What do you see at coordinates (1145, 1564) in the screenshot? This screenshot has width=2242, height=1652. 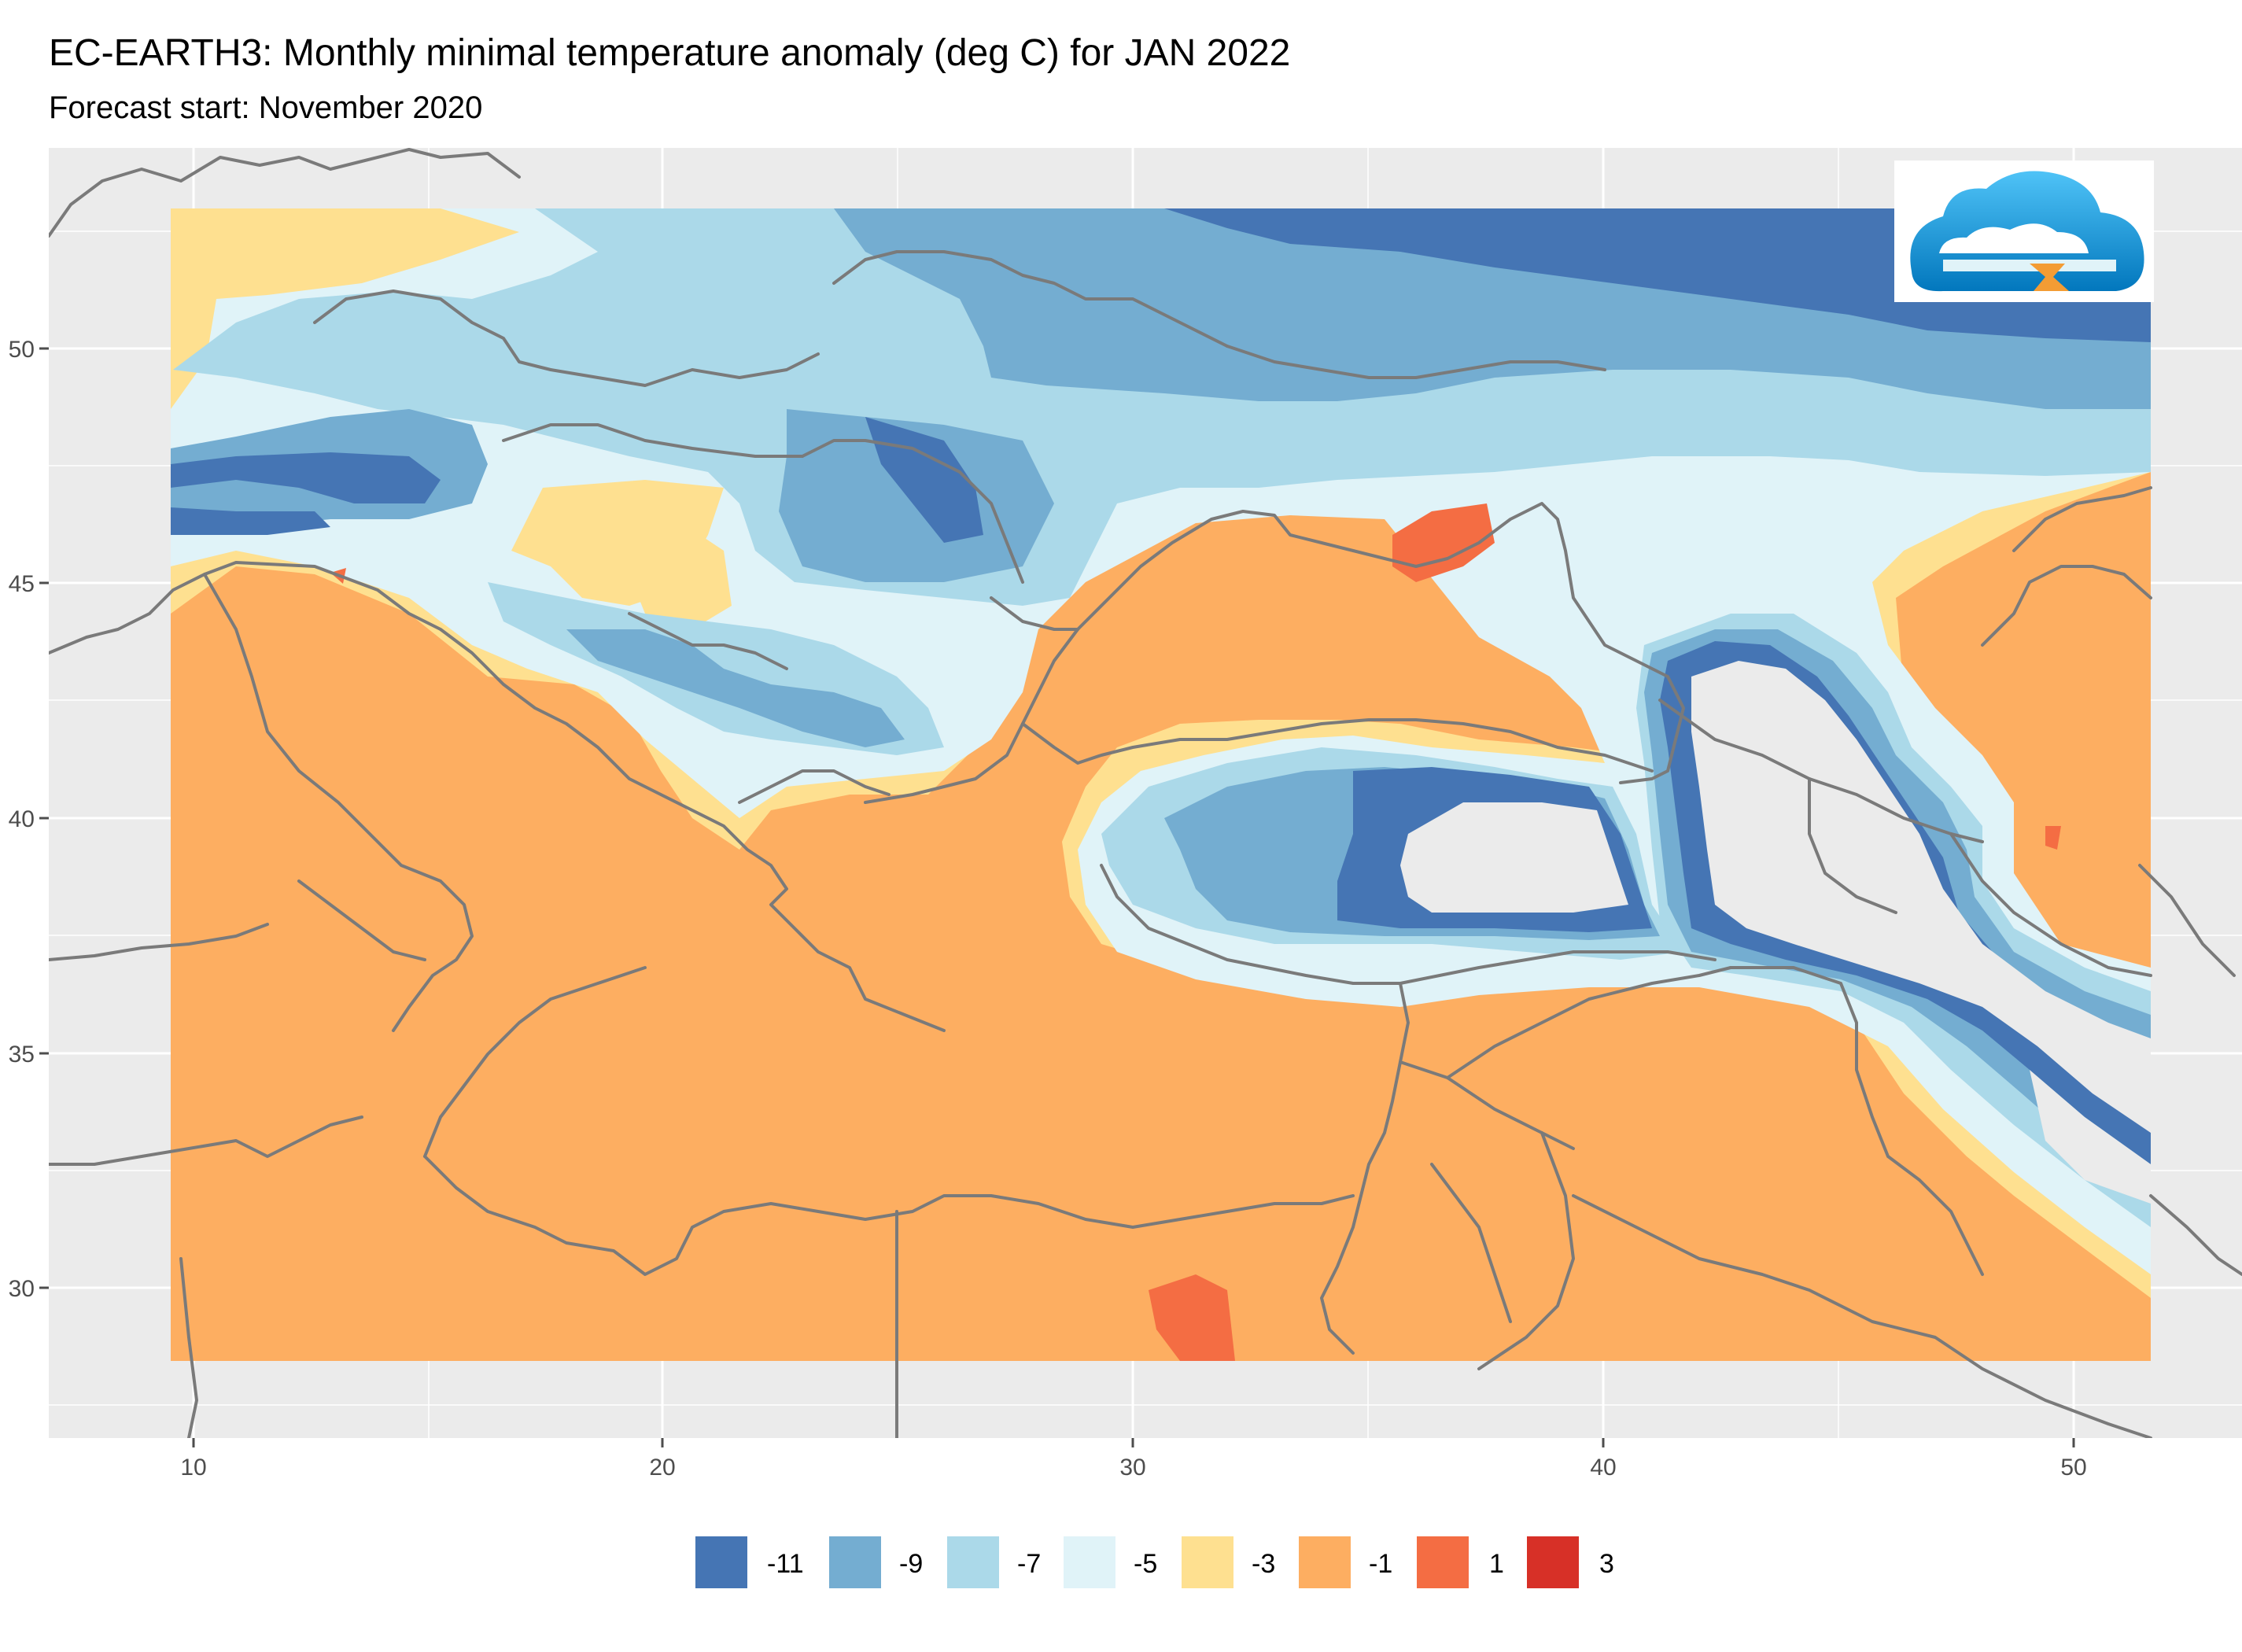 I see `legend-label: -5` at bounding box center [1145, 1564].